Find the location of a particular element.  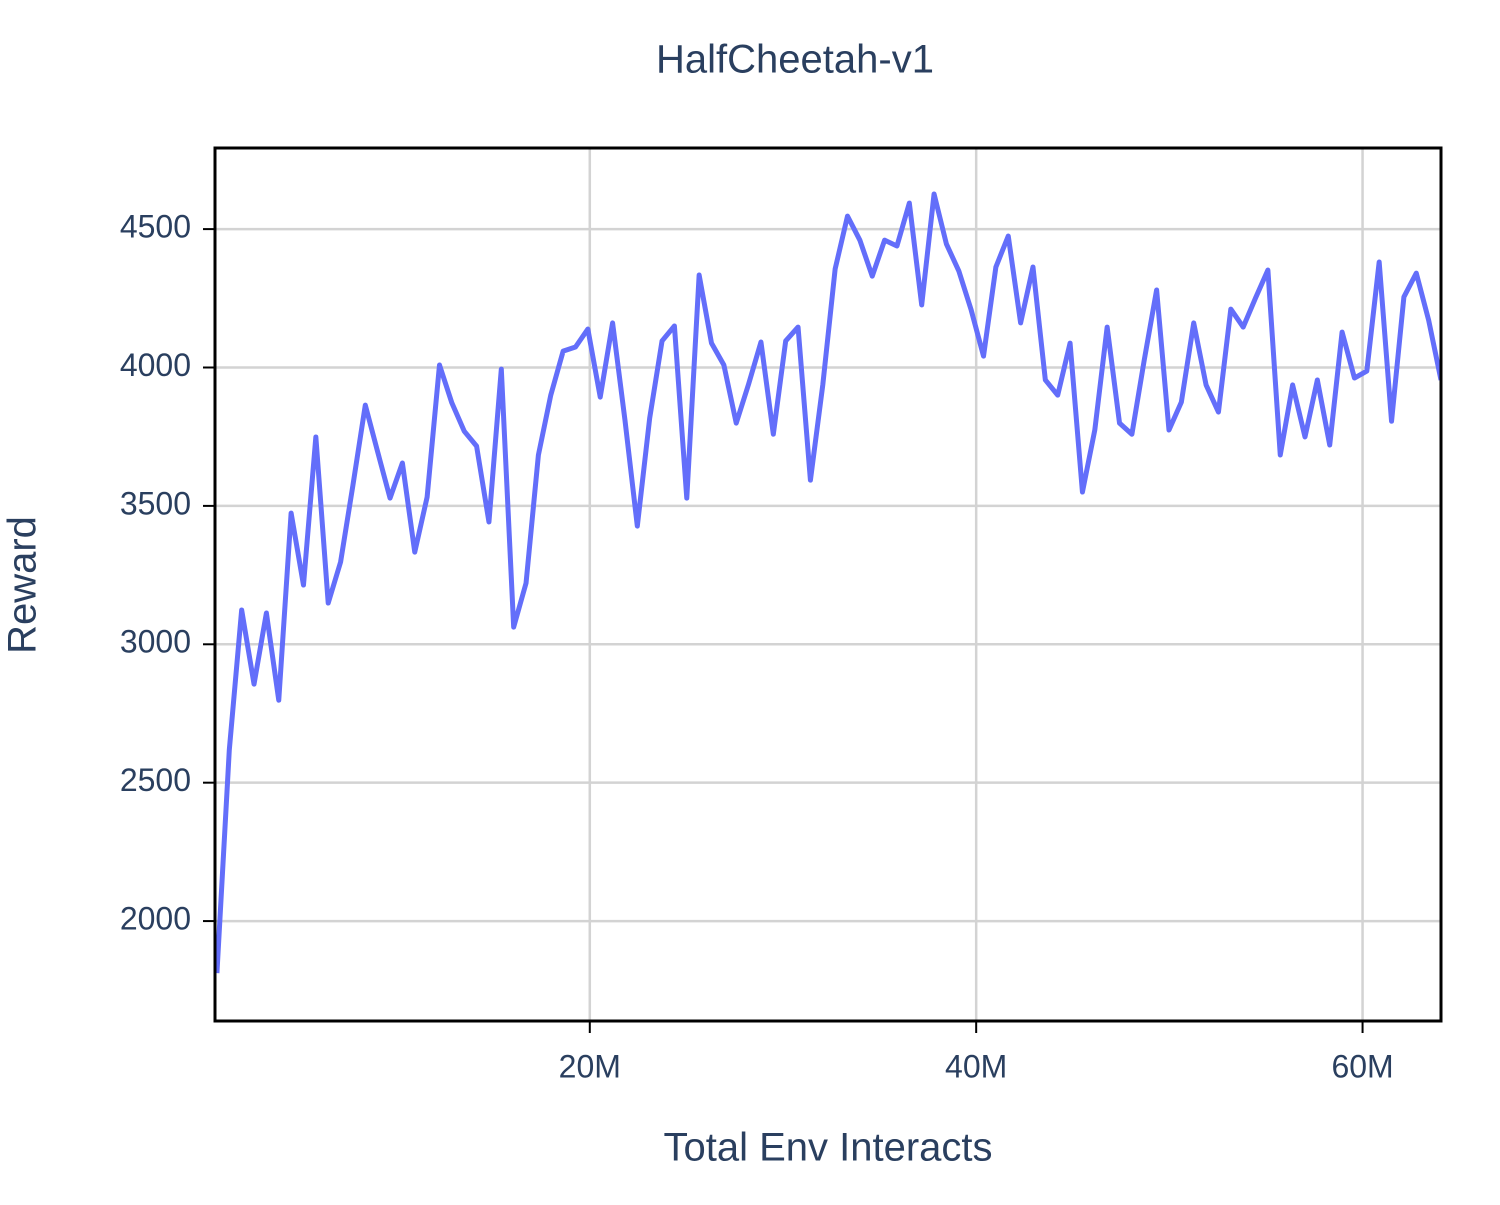

y-tick-label: 2500 is located at coordinates (155, 780).